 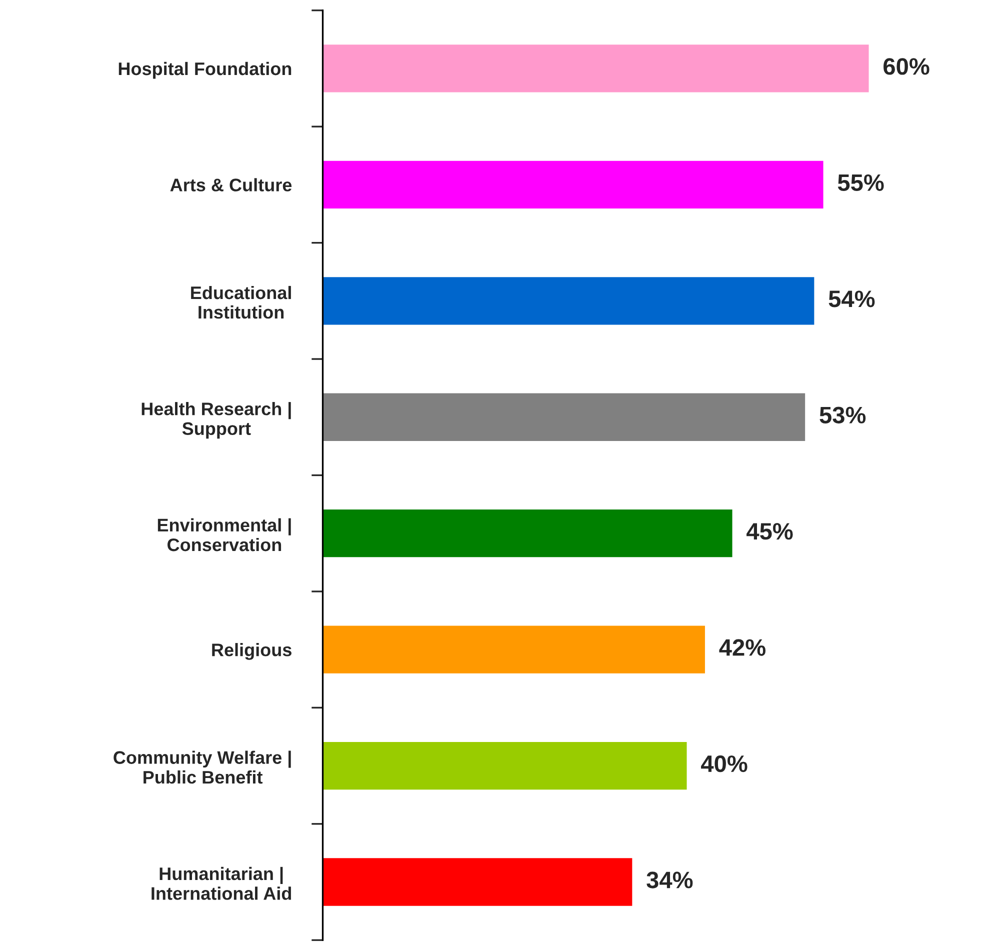 What do you see at coordinates (843, 415) in the screenshot?
I see `data-label: 53%` at bounding box center [843, 415].